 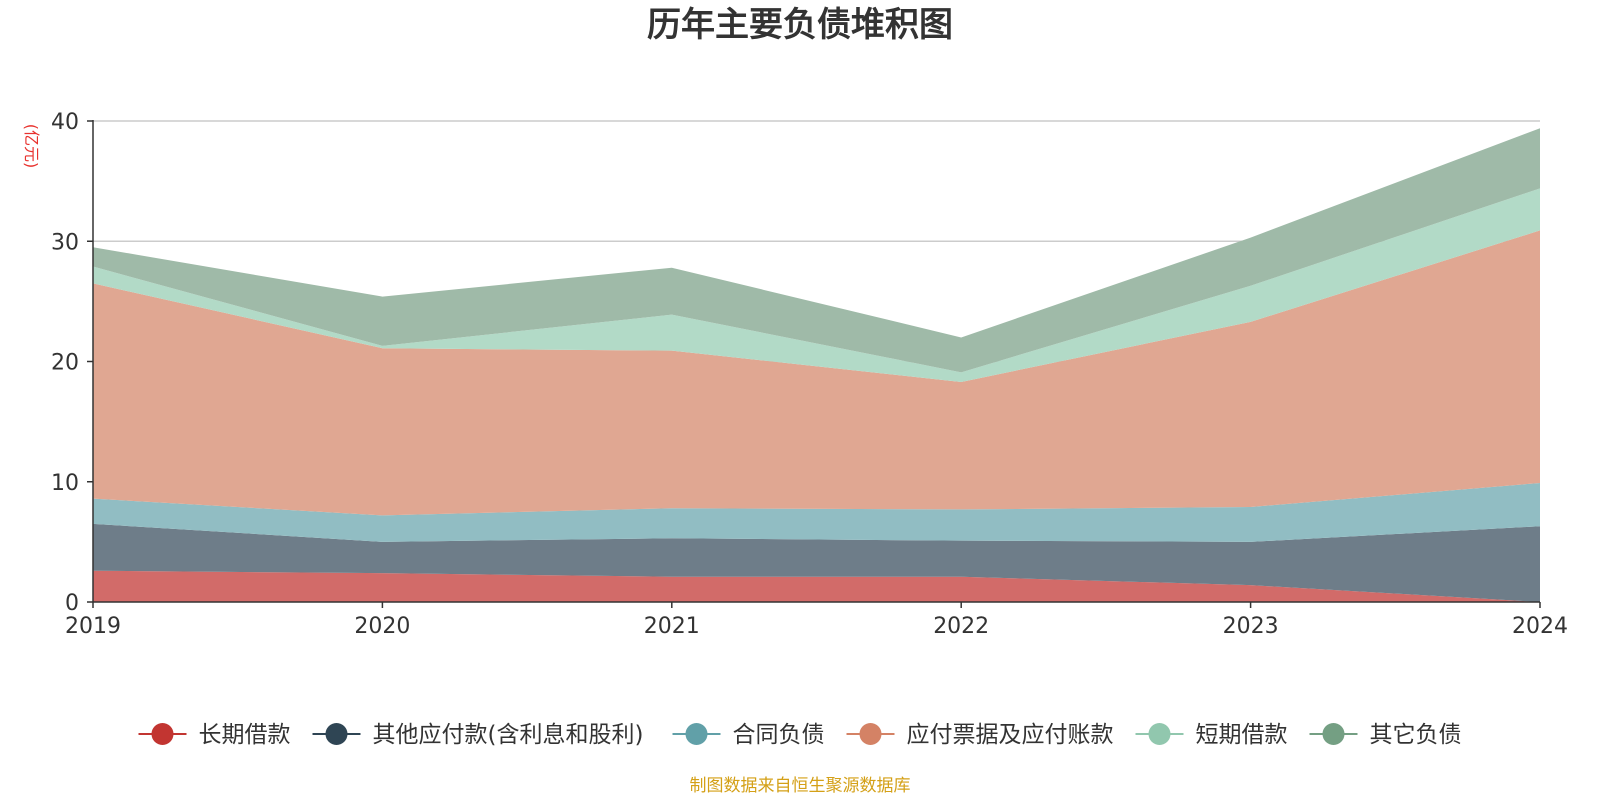 I want to click on x-tick-label-2020: 2020, so click(x=382, y=626).